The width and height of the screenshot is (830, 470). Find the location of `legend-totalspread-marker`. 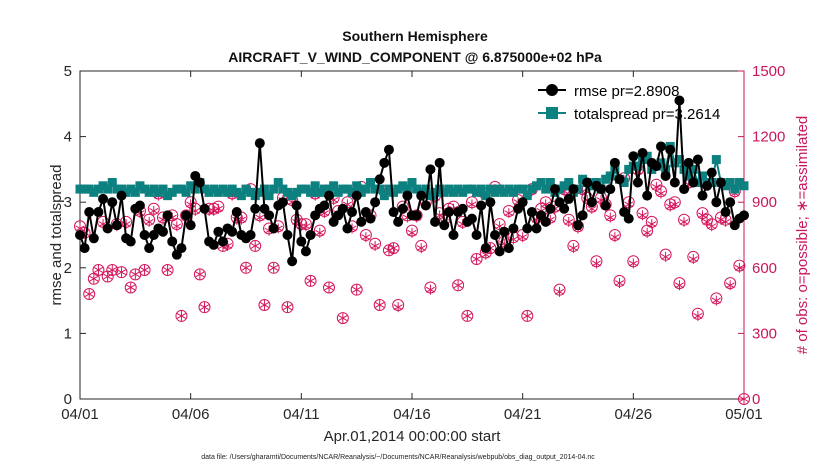

legend-totalspread-marker is located at coordinates (552, 113).